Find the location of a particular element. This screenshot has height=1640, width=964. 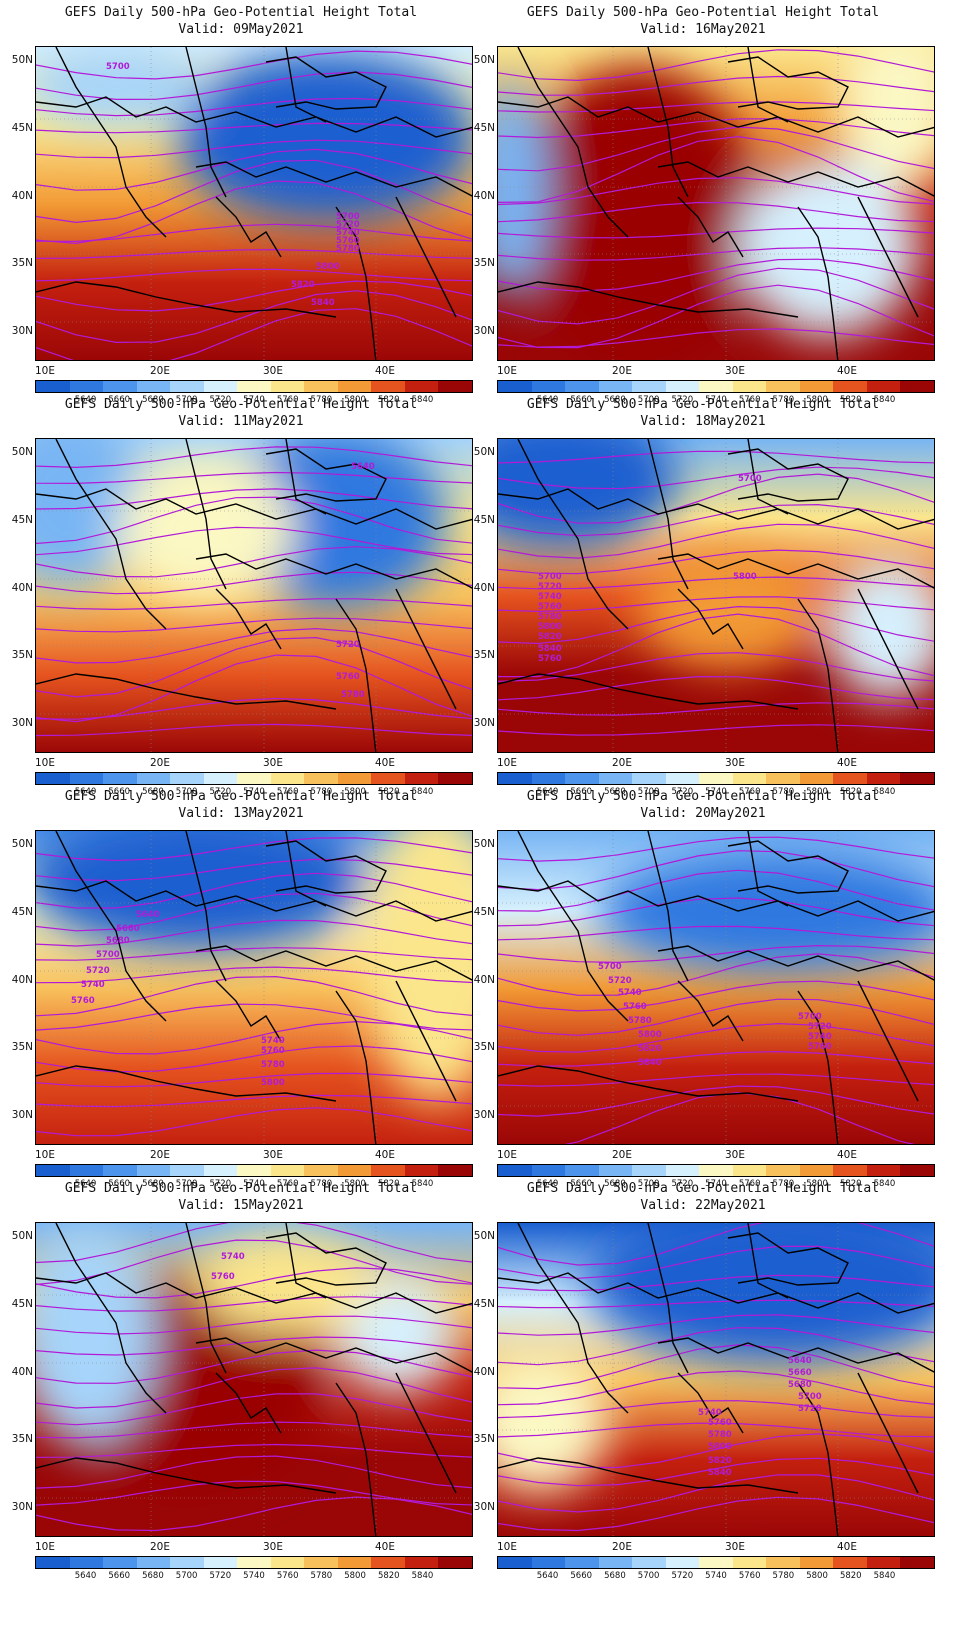

longitude-label: 30E is located at coordinates (273, 763).